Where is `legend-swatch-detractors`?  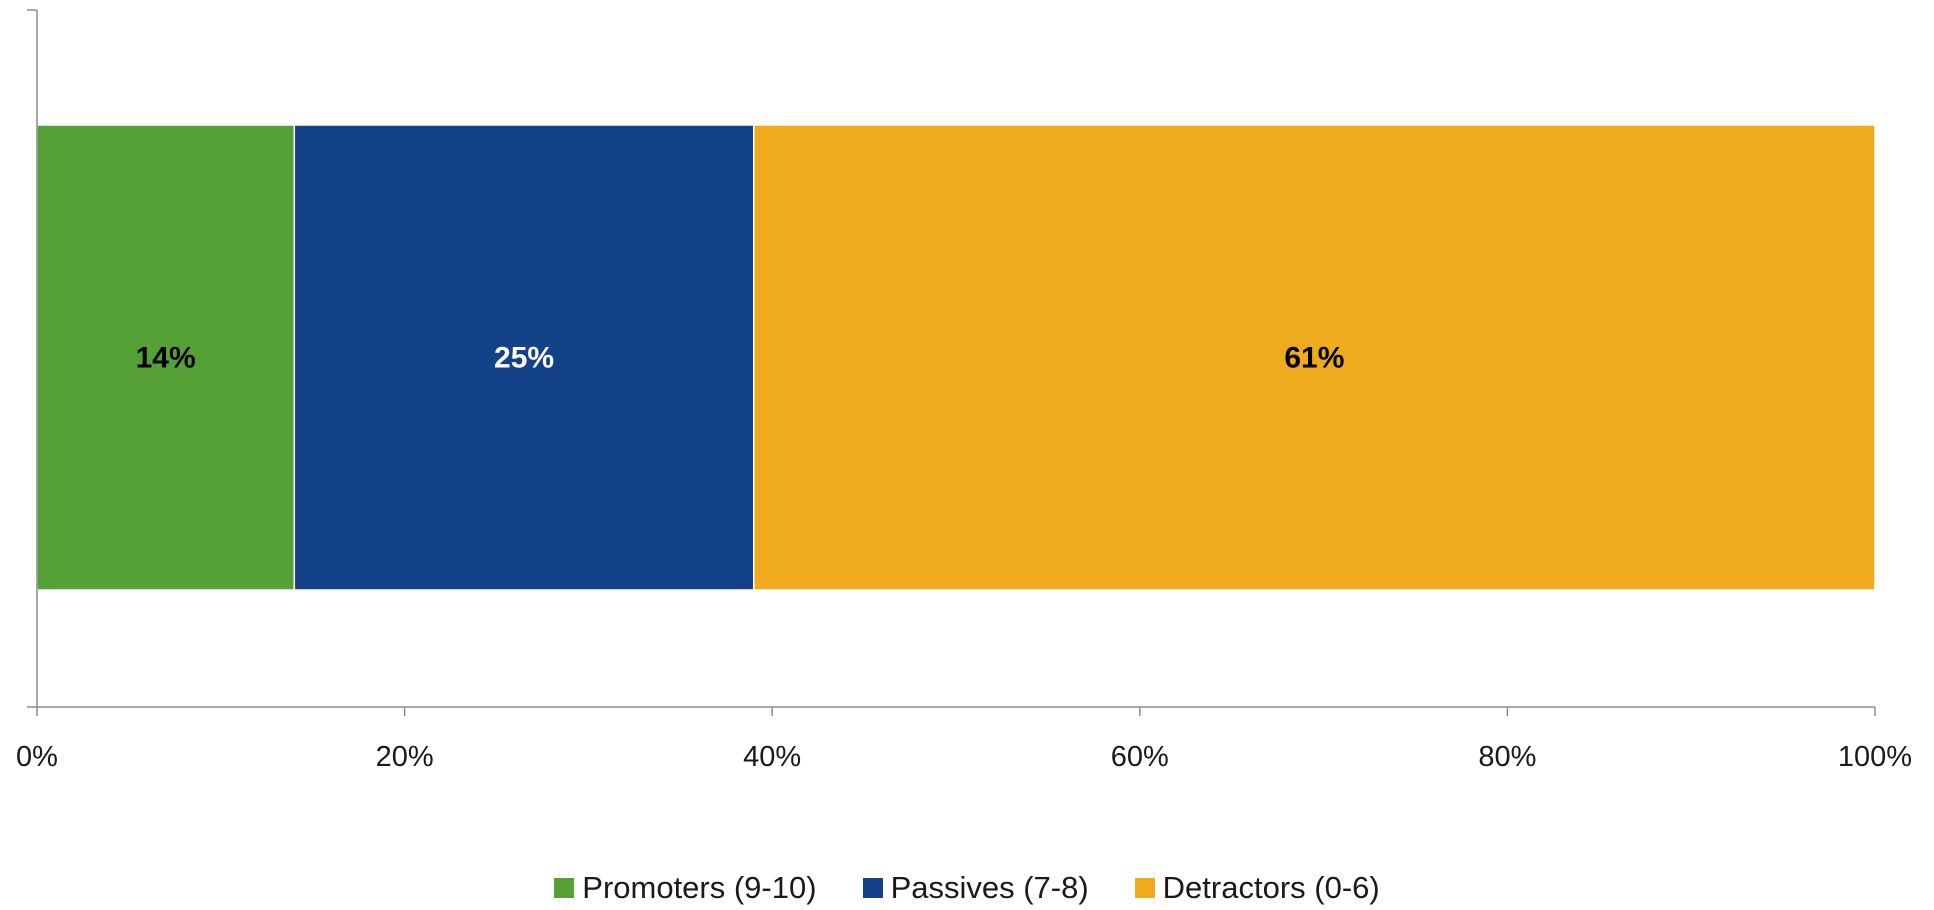 legend-swatch-detractors is located at coordinates (1144, 888).